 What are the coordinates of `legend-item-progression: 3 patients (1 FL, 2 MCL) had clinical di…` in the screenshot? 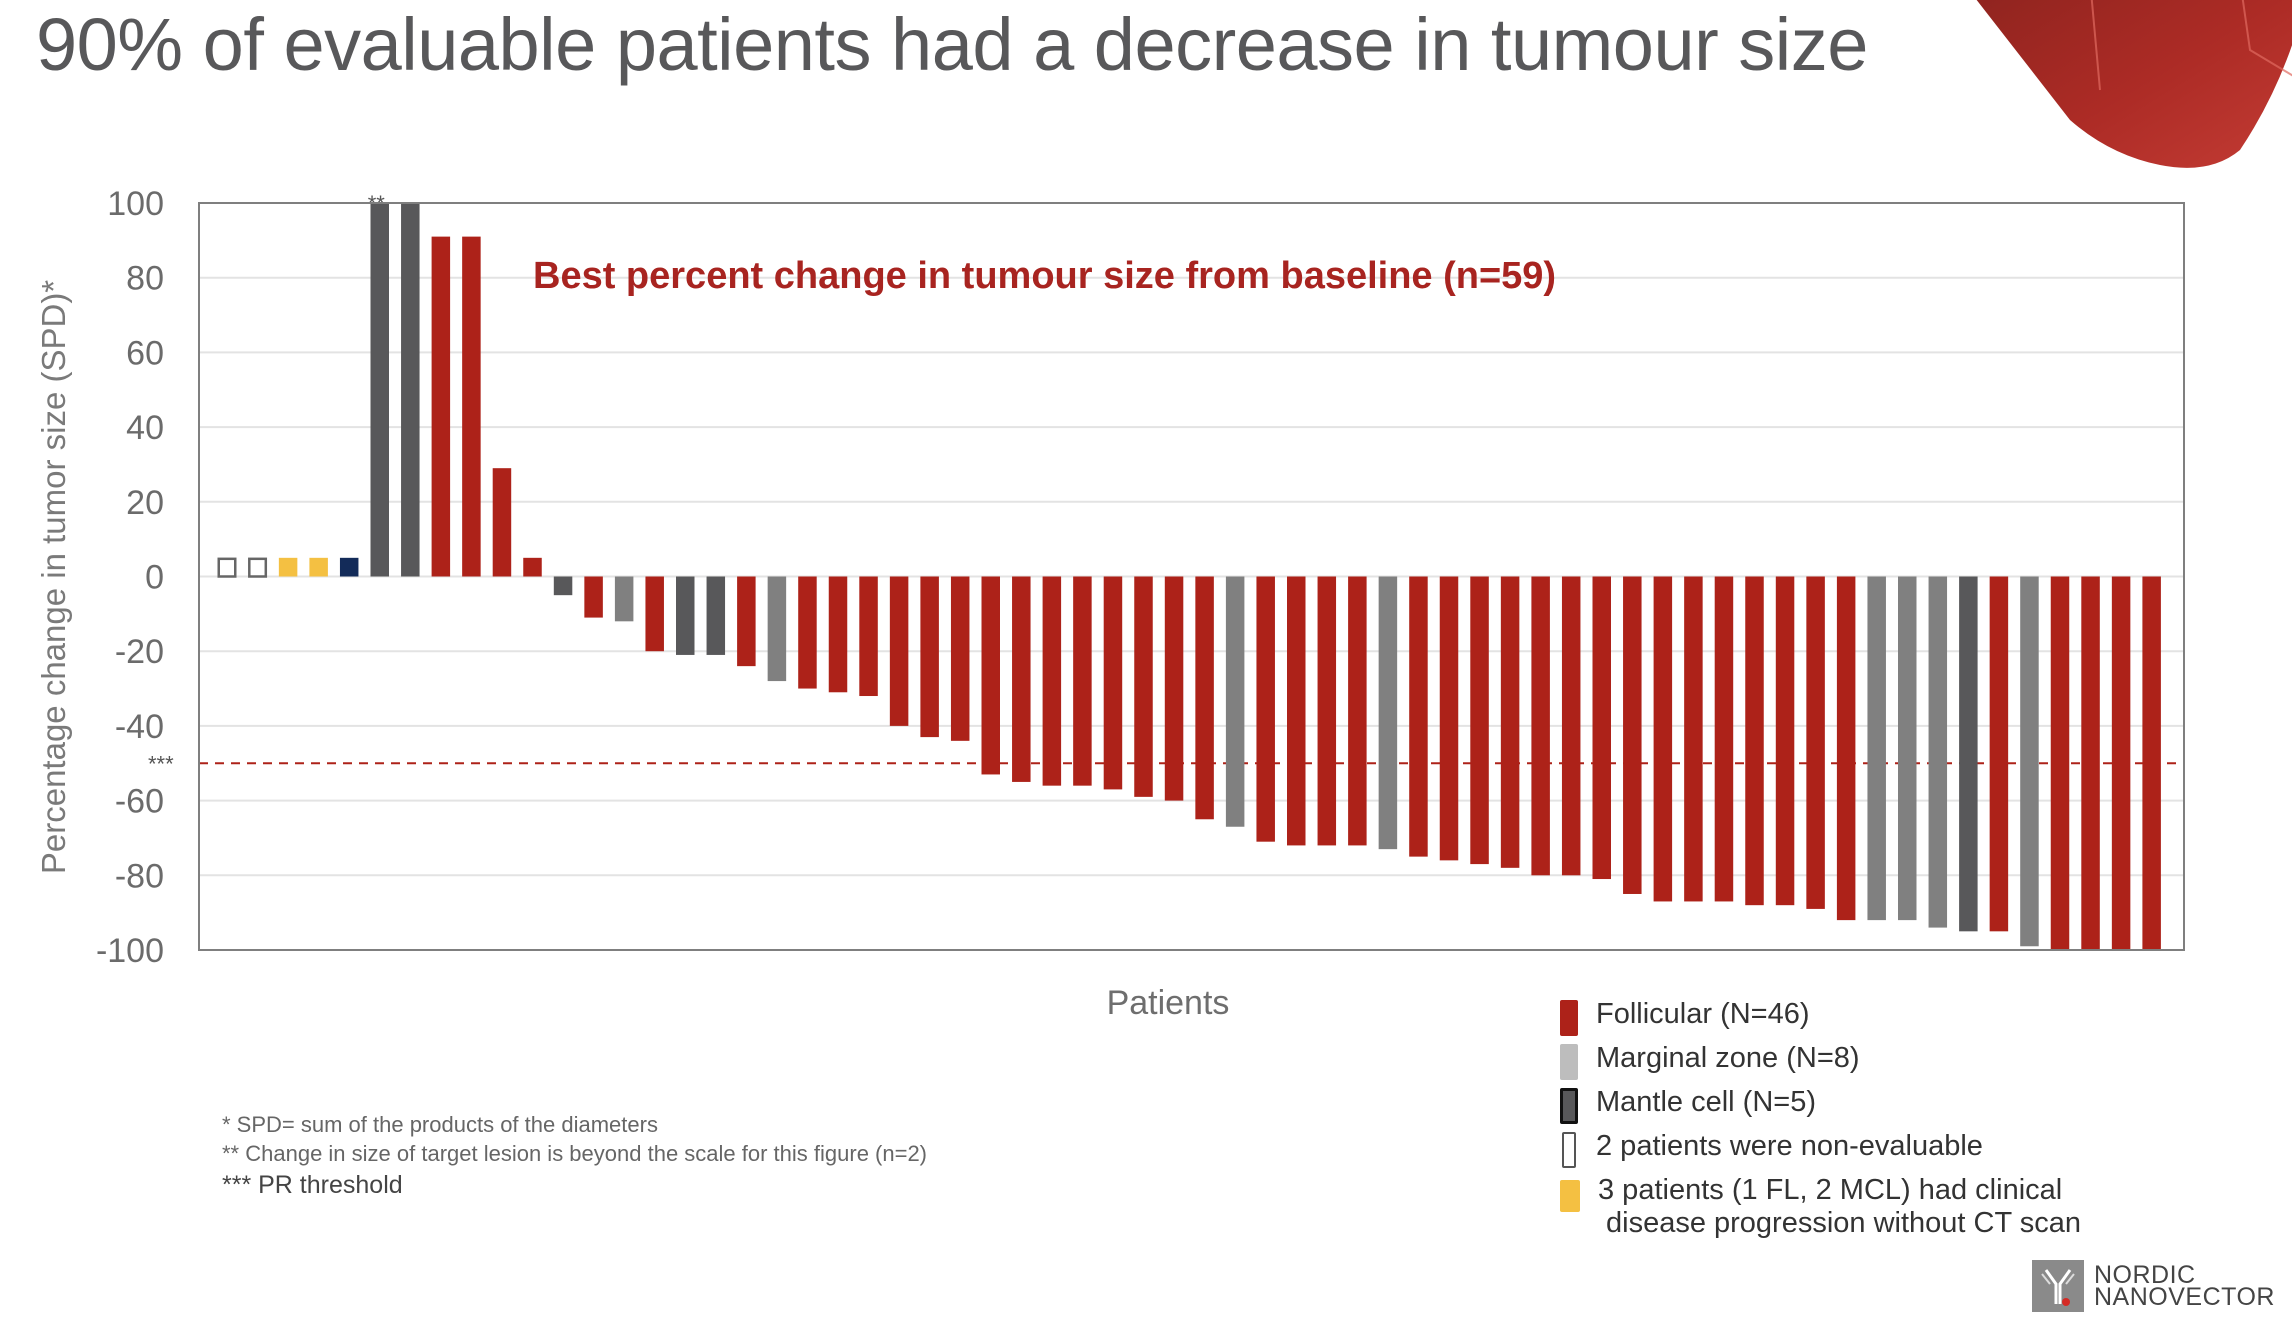 It's located at (1820, 1214).